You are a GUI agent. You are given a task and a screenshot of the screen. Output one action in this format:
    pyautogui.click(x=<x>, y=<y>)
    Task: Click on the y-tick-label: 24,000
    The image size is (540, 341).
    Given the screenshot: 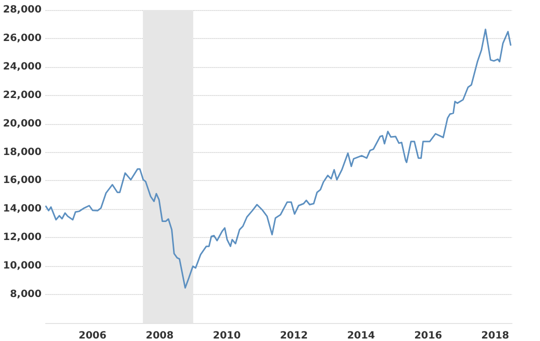 What is the action you would take?
    pyautogui.click(x=22, y=66)
    